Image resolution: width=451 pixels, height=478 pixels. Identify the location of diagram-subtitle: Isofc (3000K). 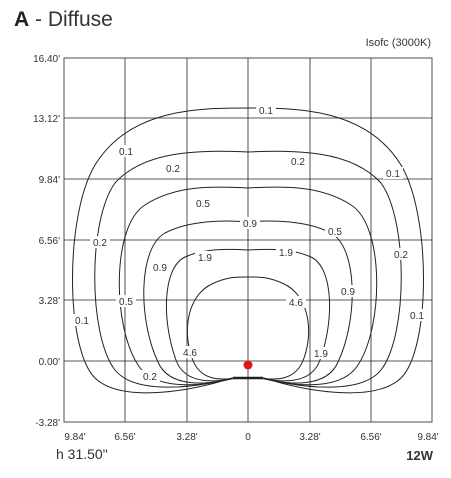
(398, 43).